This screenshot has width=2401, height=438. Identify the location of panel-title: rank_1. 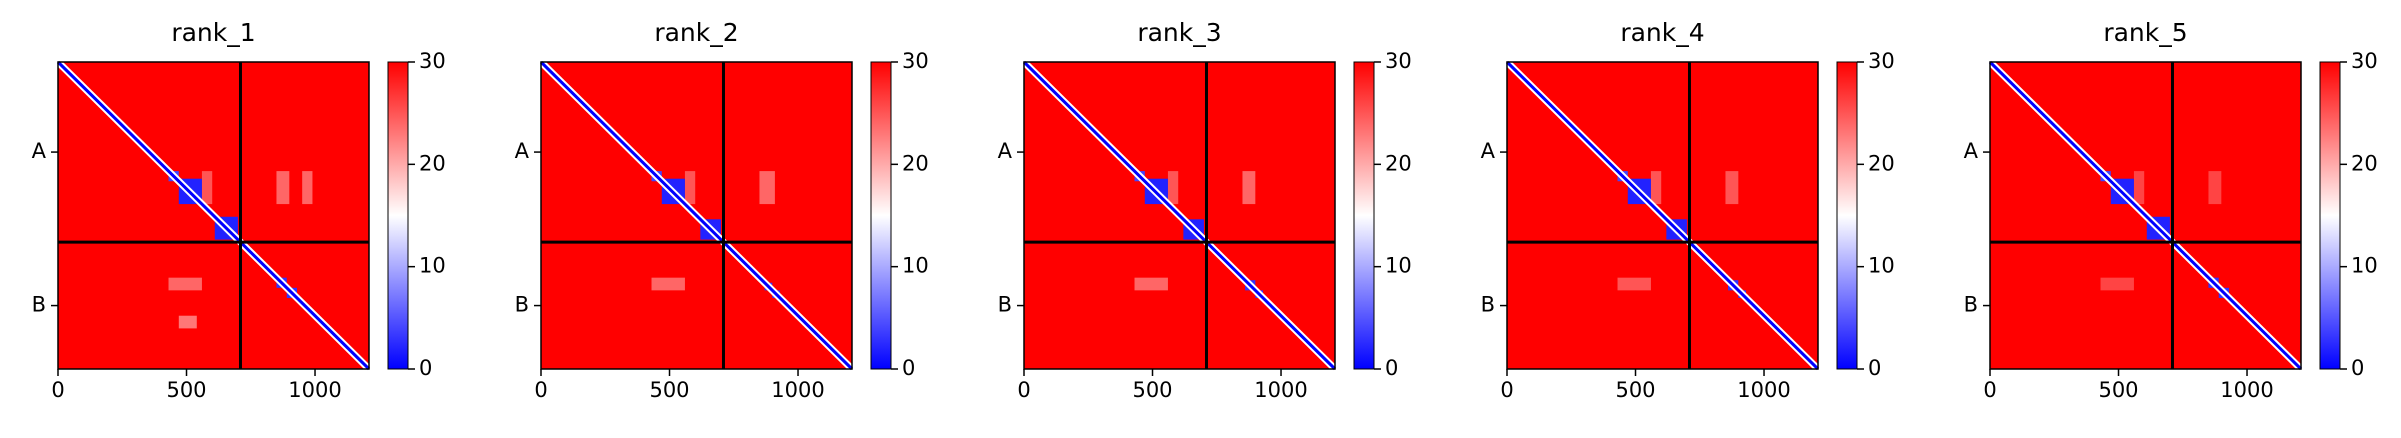
(213, 32).